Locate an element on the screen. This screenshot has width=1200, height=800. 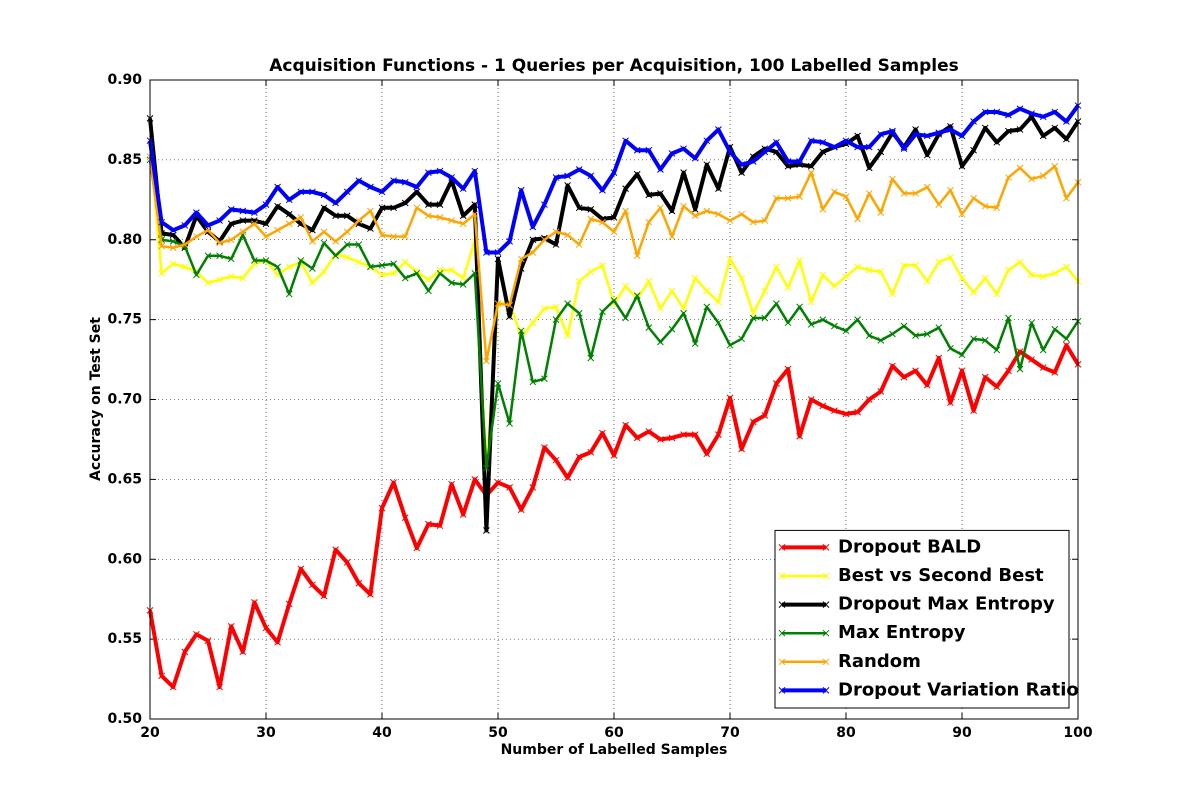
legend-label: Max Entropy is located at coordinates (902, 632).